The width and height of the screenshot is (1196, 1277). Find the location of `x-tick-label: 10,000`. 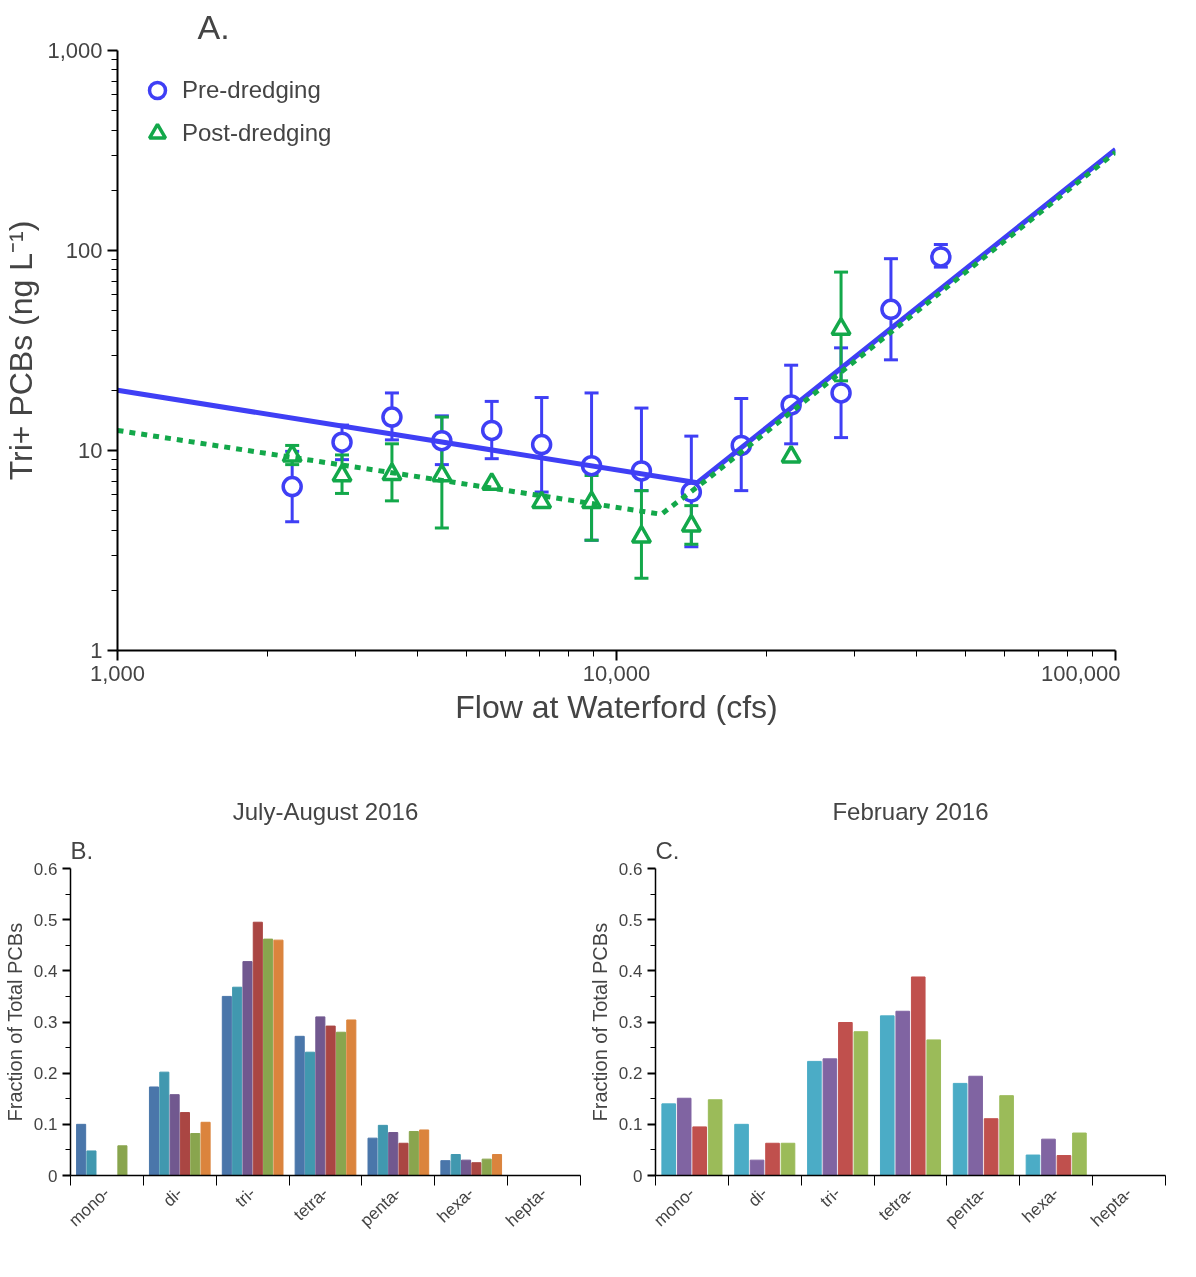

x-tick-label: 10,000 is located at coordinates (616, 673).